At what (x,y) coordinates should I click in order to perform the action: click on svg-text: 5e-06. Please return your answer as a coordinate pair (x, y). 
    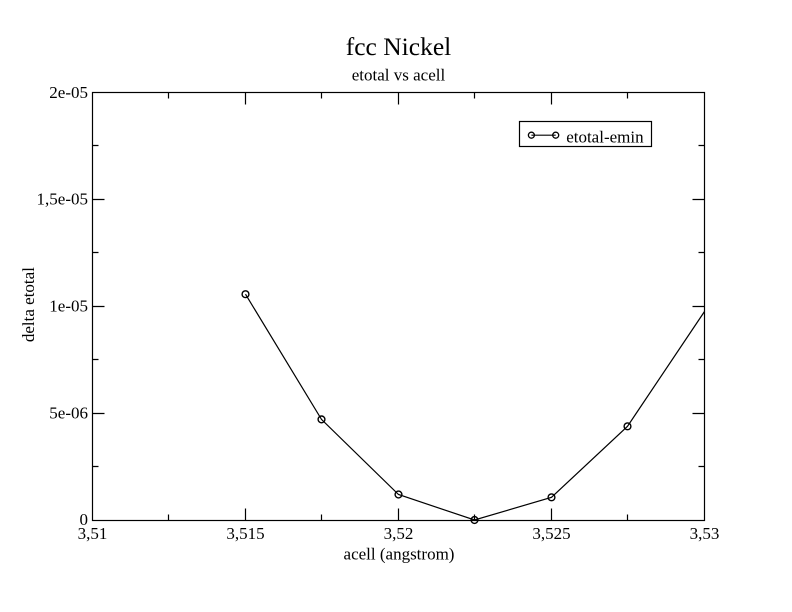
    Looking at the image, I should click on (68, 412).